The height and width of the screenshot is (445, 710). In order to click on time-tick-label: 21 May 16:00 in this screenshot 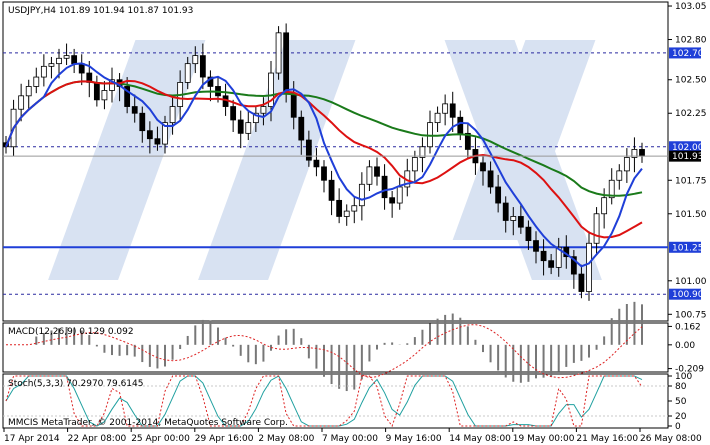, I will do `click(607, 439)`.